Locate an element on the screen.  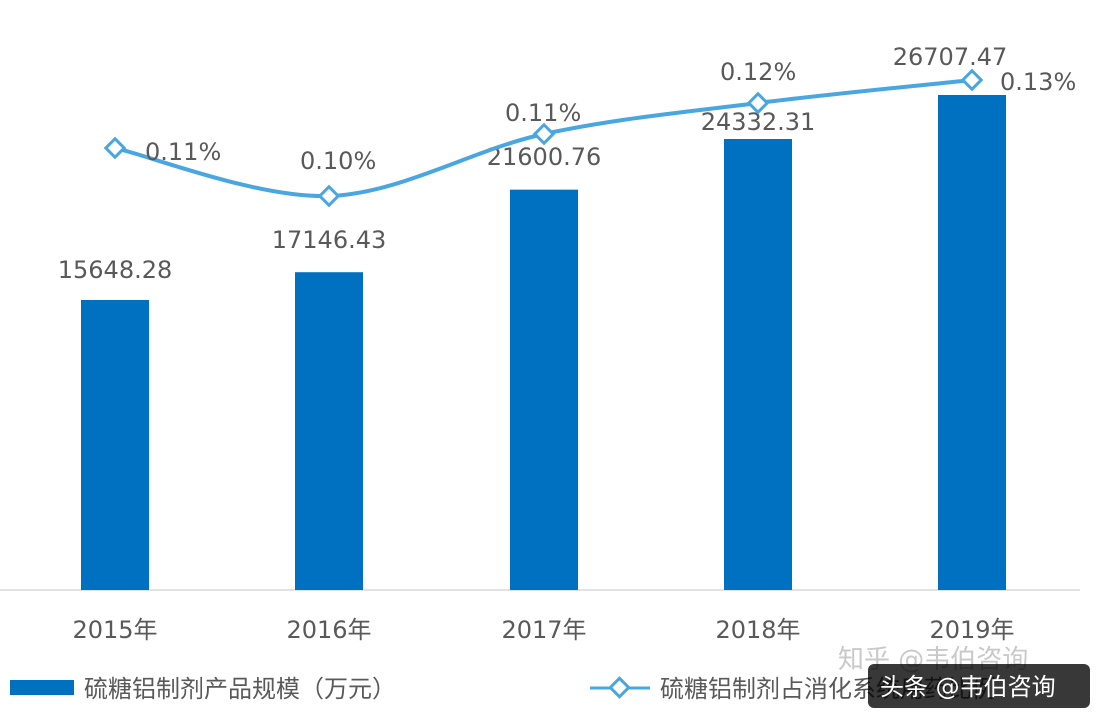
x-tick-label: 2016年 is located at coordinates (328, 630).